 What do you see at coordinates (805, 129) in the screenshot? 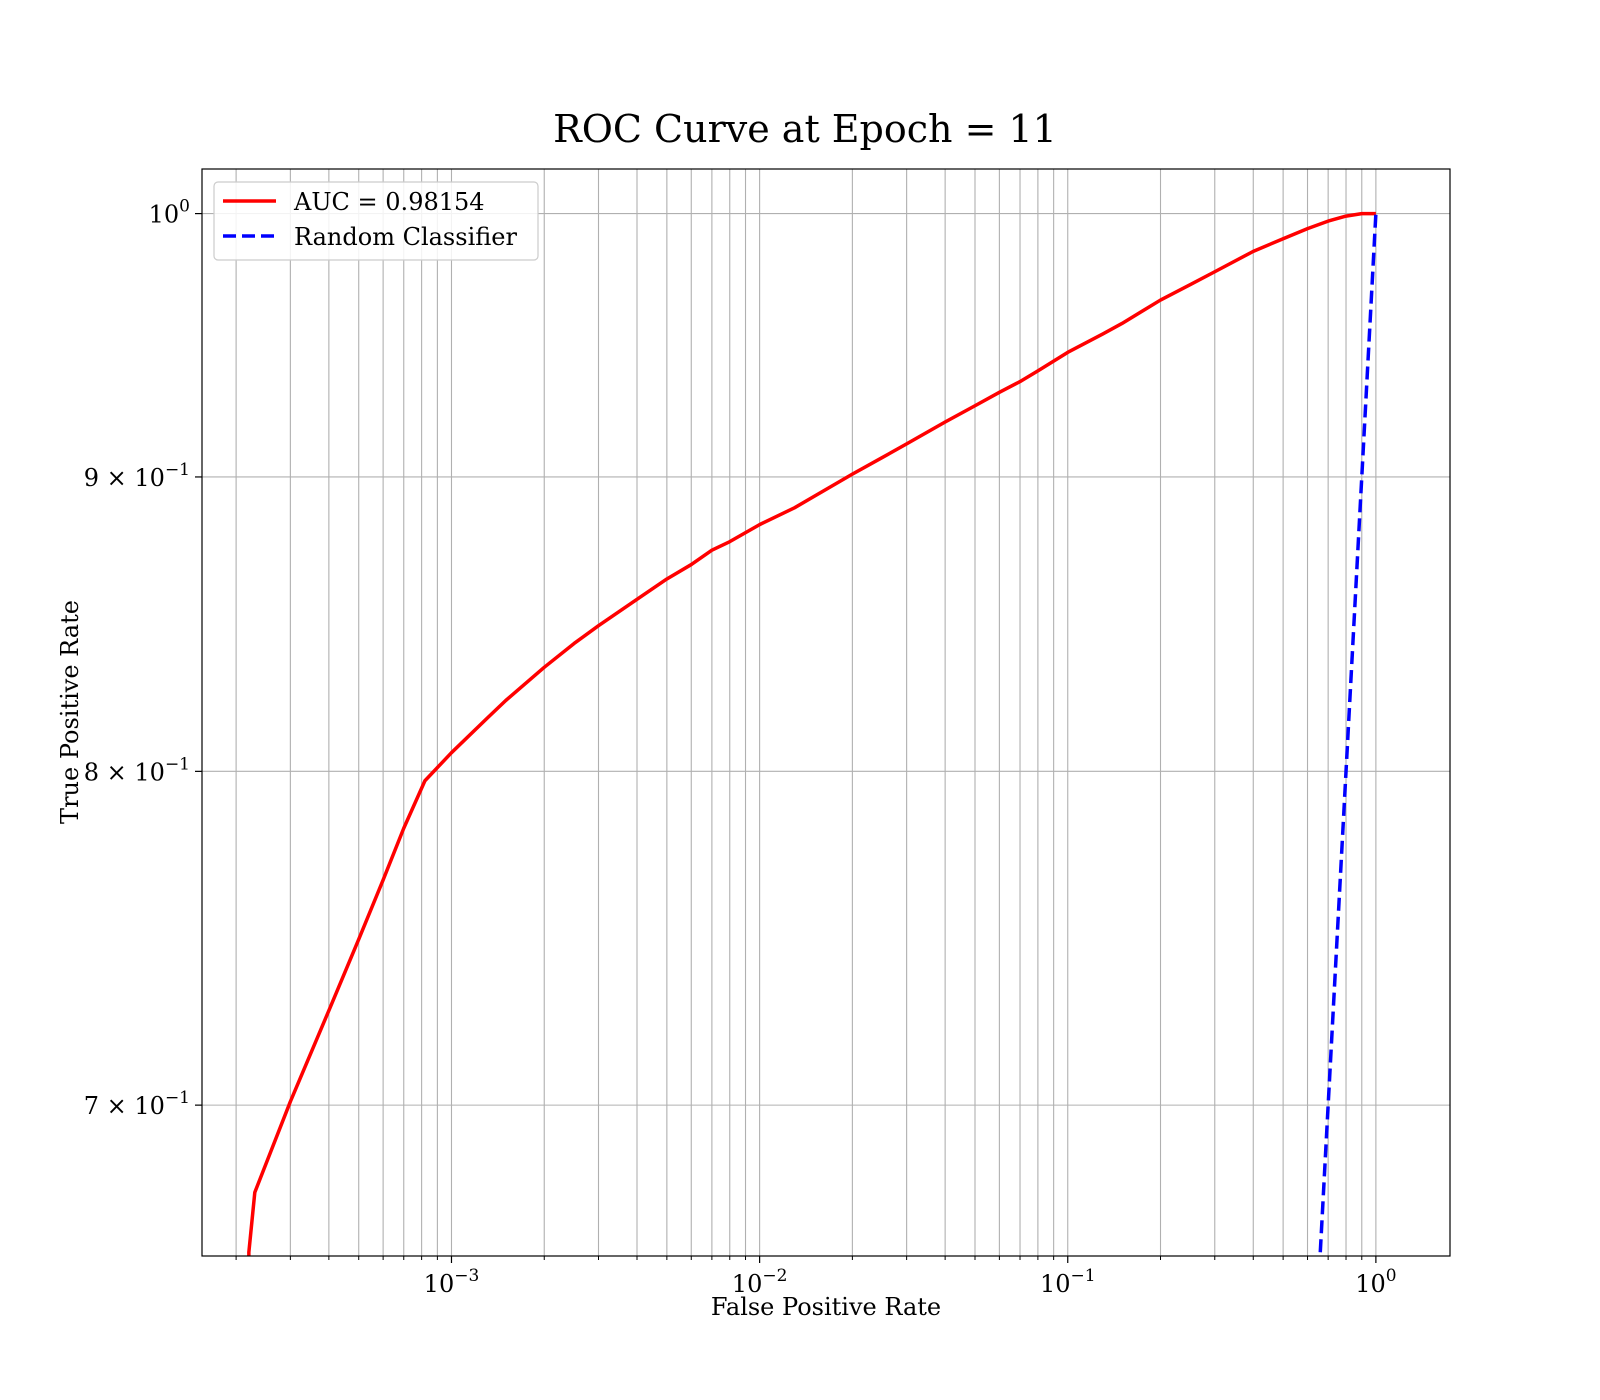
I see `chart-title: ROC Curve at Epoch = 11` at bounding box center [805, 129].